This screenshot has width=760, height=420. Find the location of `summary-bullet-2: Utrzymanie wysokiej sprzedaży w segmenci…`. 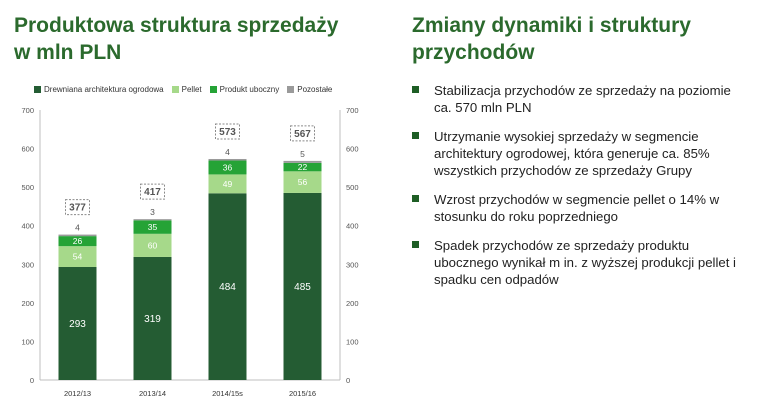

summary-bullet-2: Utrzymanie wysokiej sprzedaży w segmenci… is located at coordinates (582, 153).